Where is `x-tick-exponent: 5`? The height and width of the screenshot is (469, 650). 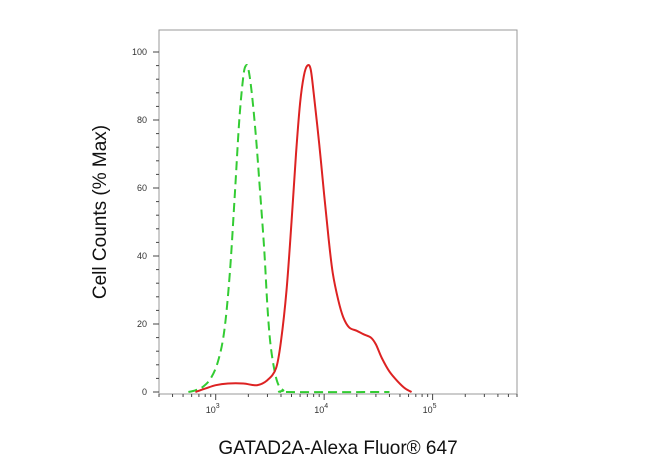
x-tick-exponent: 5 is located at coordinates (435, 406).